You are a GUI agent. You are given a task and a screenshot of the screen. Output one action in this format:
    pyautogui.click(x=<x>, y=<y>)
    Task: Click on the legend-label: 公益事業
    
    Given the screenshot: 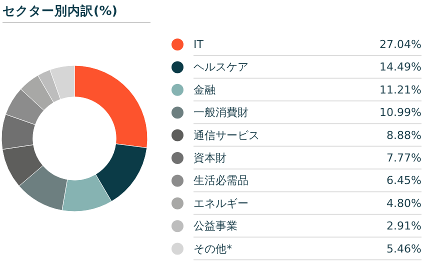 What is the action you would take?
    pyautogui.click(x=216, y=226)
    